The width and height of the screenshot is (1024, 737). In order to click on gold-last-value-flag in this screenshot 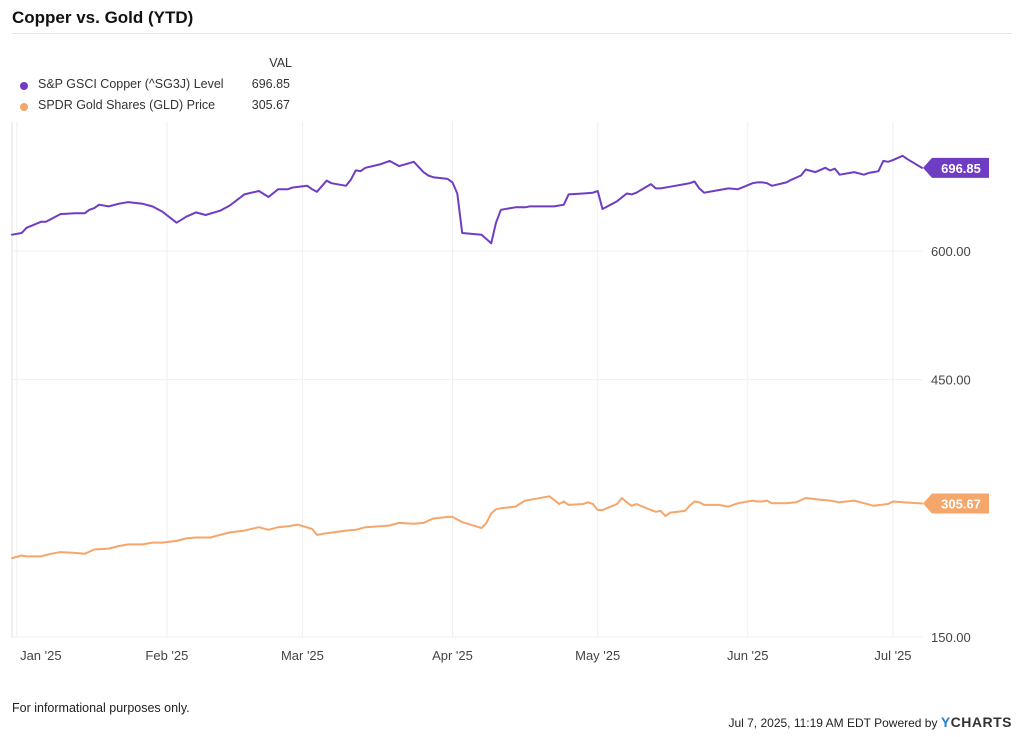, I will do `click(956, 503)`.